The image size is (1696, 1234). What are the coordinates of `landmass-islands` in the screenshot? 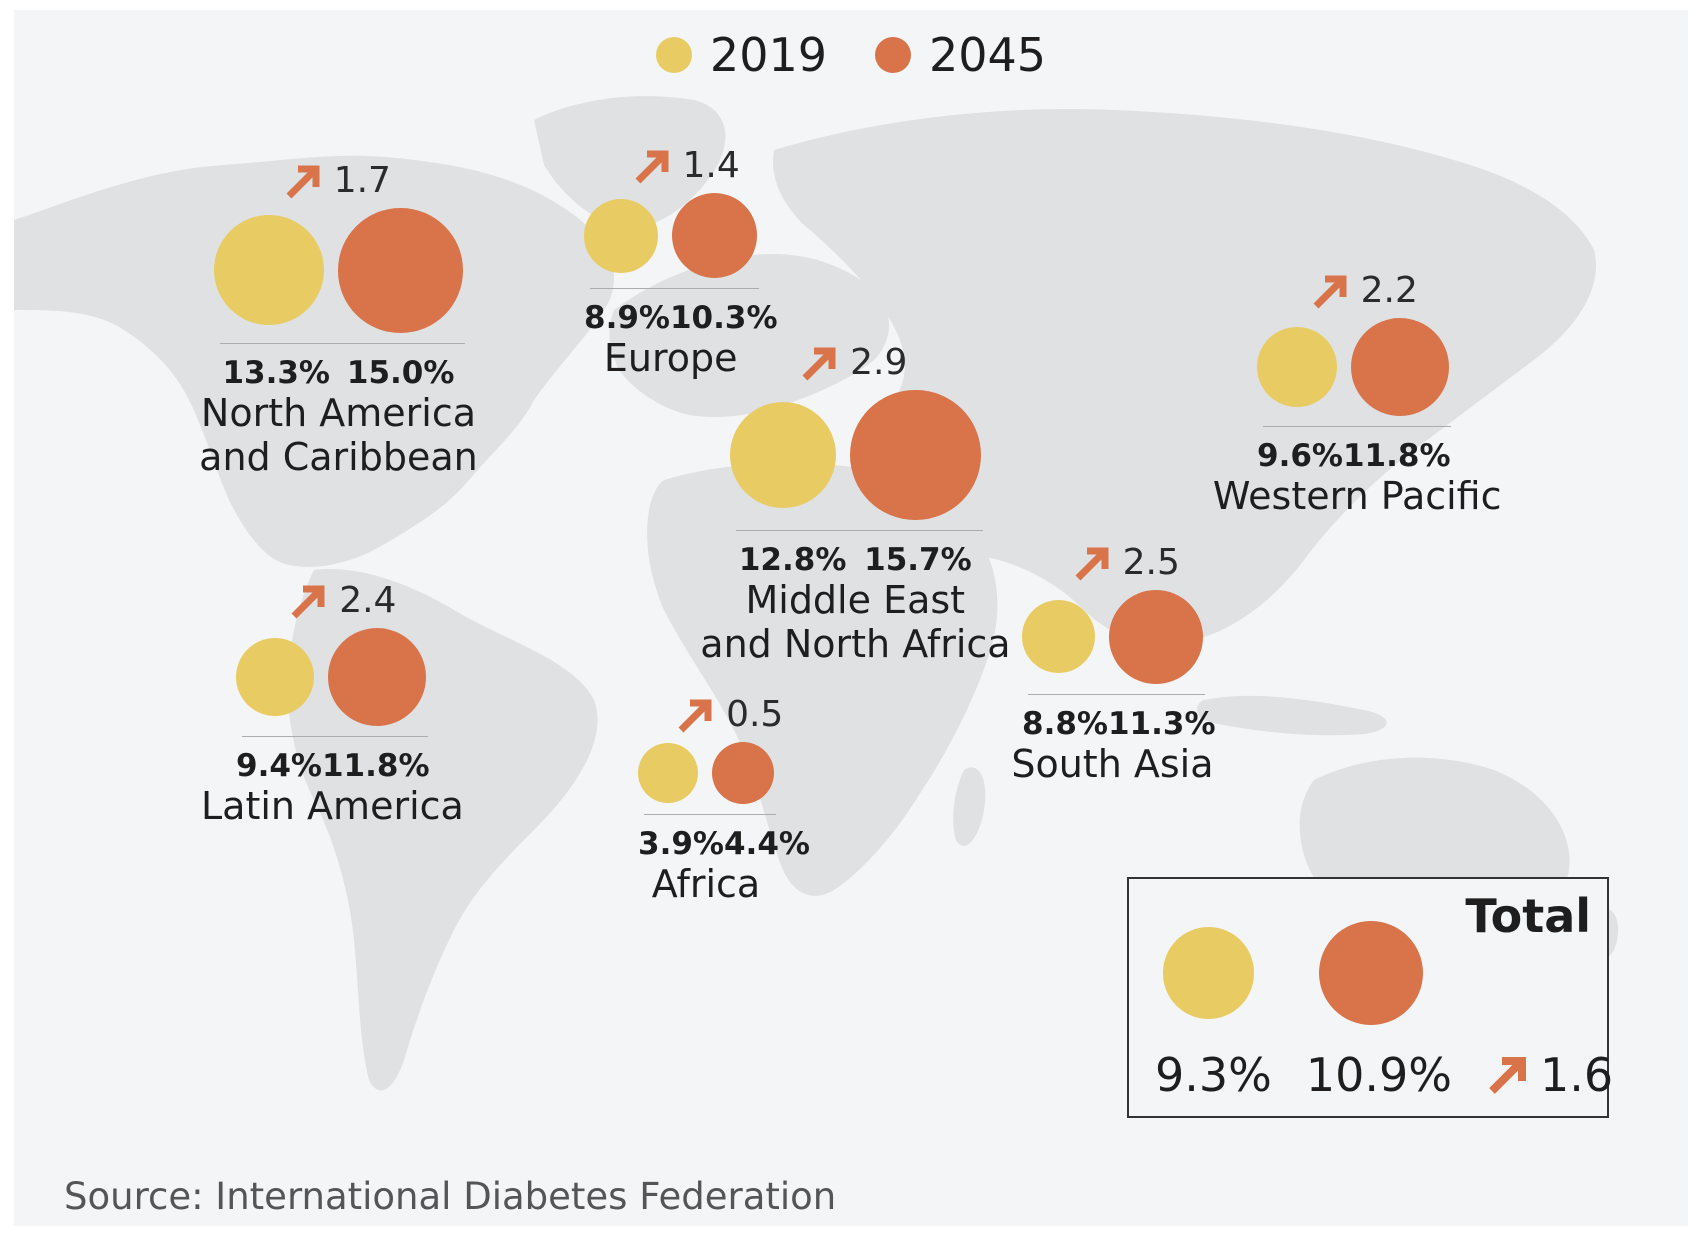 It's located at (1292, 715).